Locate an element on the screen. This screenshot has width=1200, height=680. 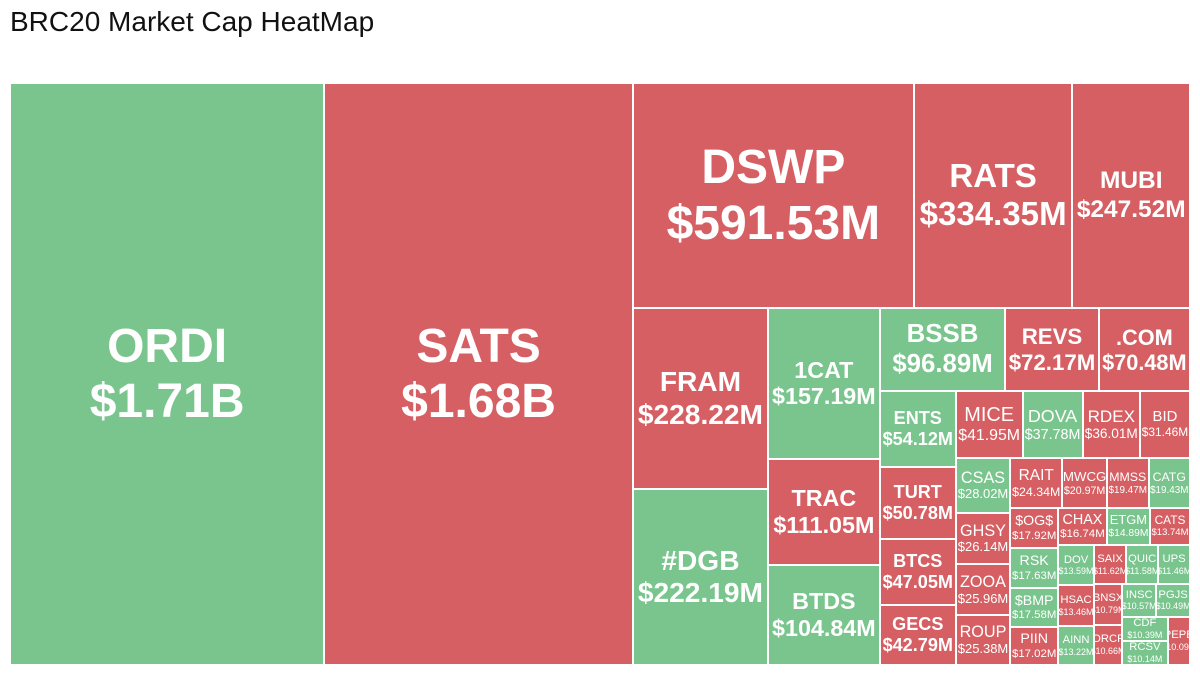
tile: CATG $19.43M is located at coordinates (1169, 483).